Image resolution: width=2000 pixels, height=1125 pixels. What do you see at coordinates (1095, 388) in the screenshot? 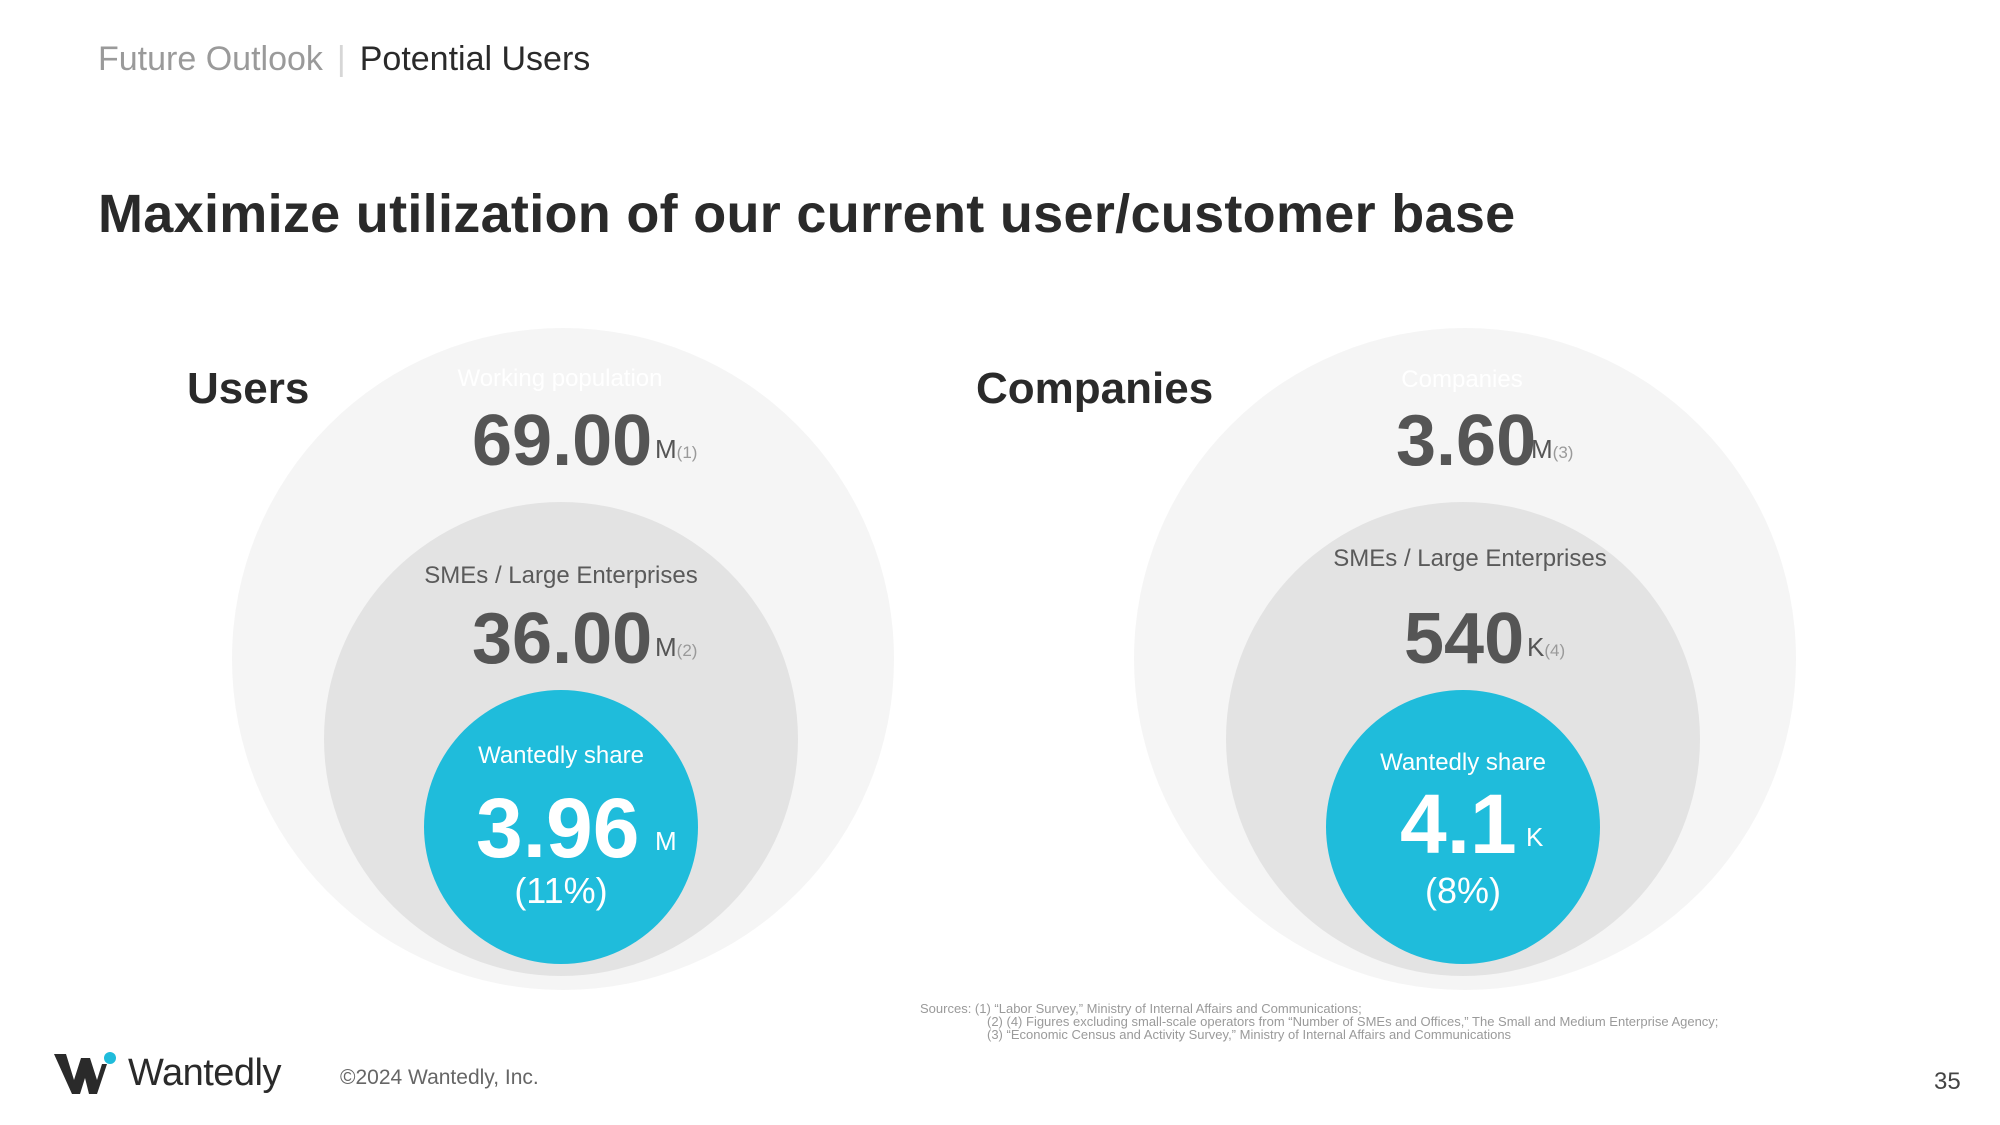
I see `companies-section-label: Companies` at bounding box center [1095, 388].